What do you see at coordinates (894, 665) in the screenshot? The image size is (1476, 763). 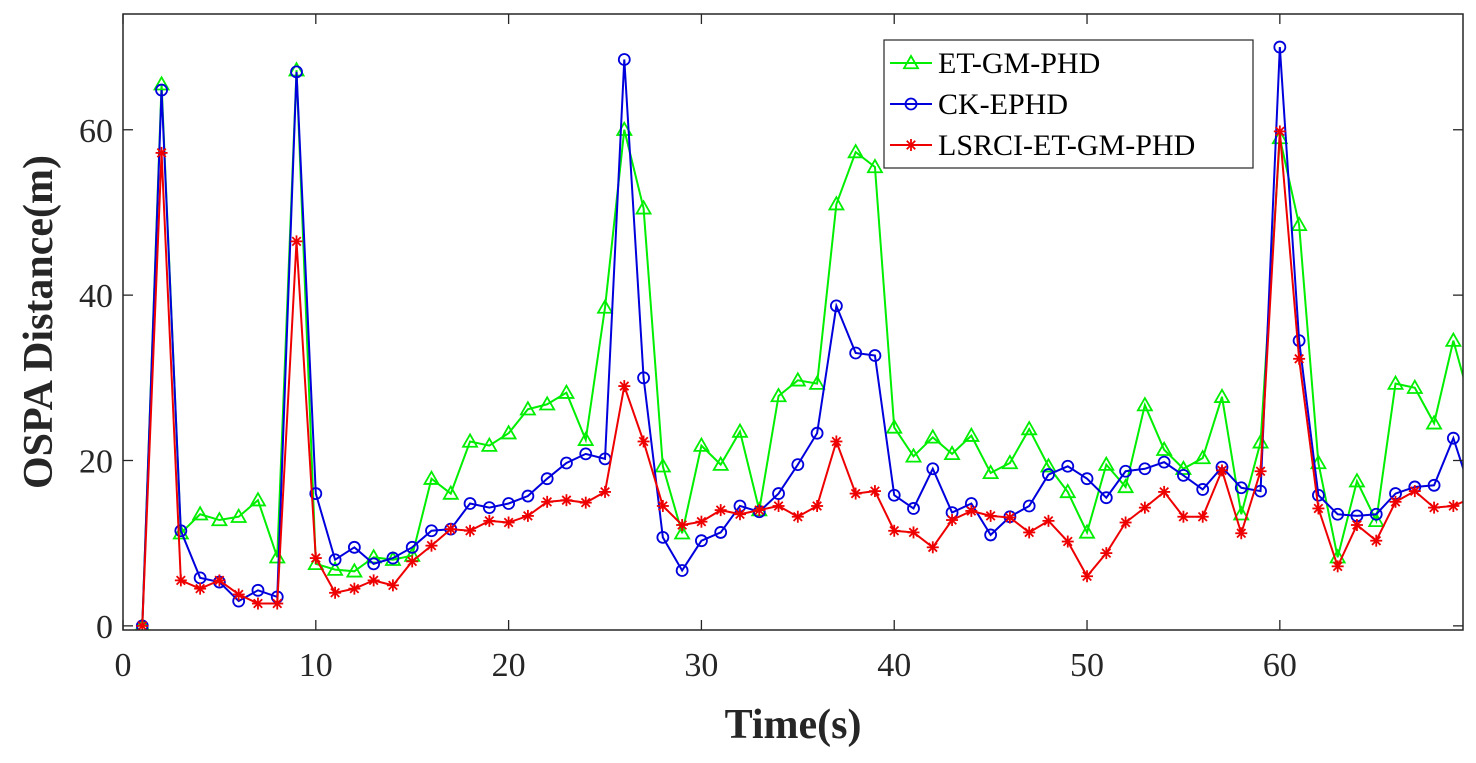 I see `x-tick-label: 40` at bounding box center [894, 665].